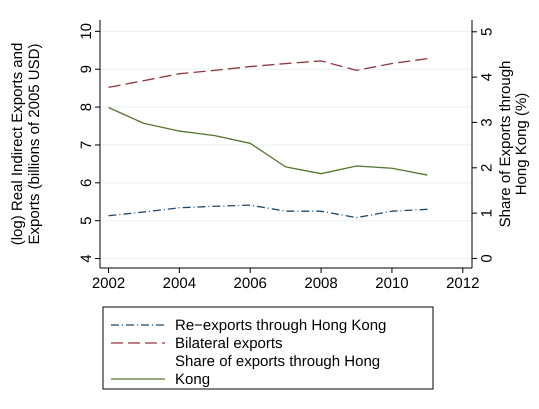  Describe the element at coordinates (277, 370) in the screenshot. I see `legend-label: Share of exports through Hong Kong` at that location.